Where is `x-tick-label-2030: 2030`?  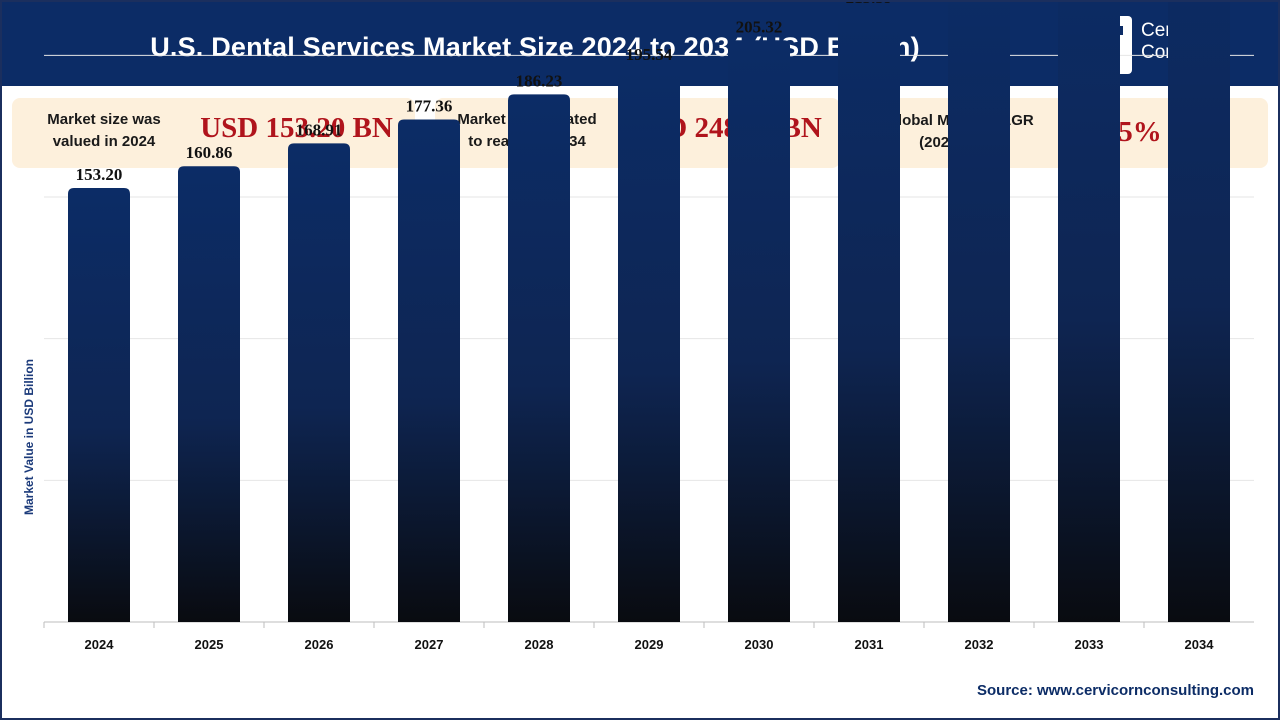
x-tick-label-2030: 2030 is located at coordinates (759, 644).